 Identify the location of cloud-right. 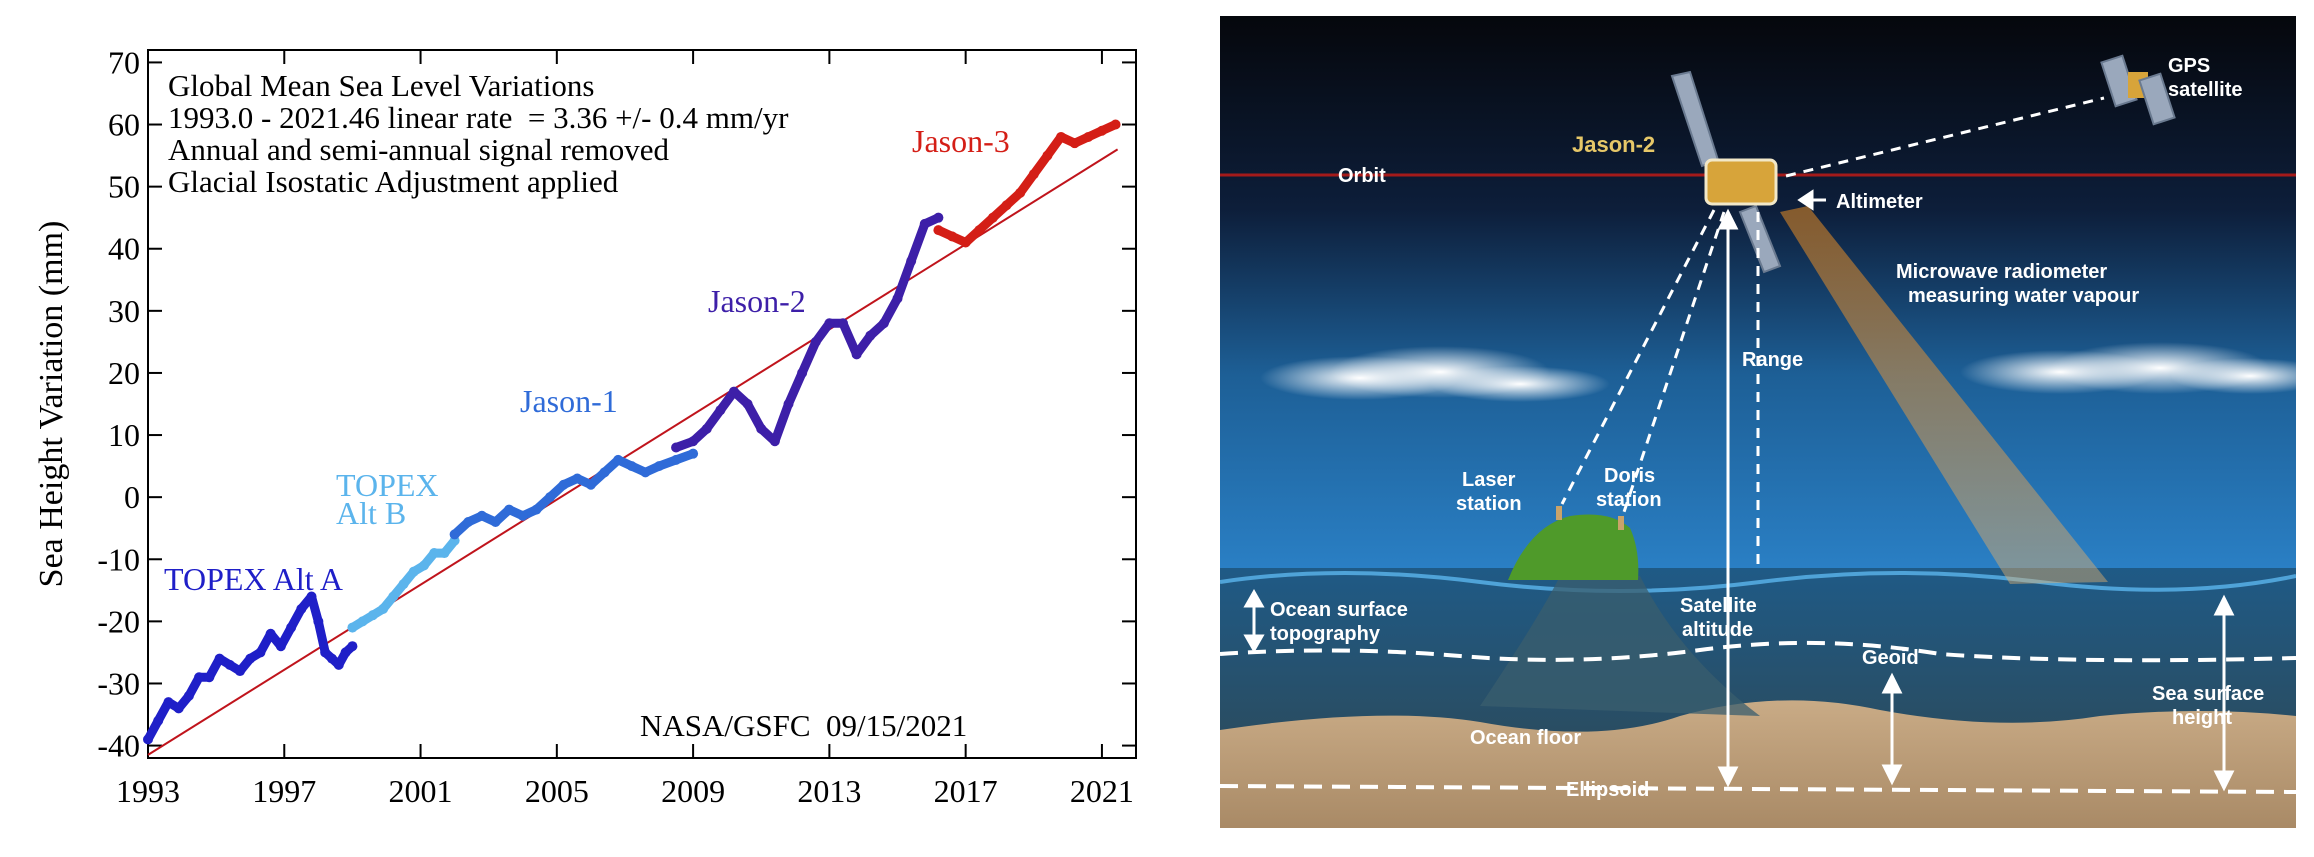
(2128, 368).